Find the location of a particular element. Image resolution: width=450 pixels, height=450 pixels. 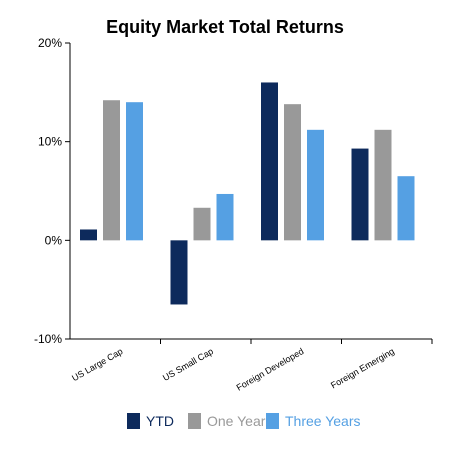

y-tick-label: -10% is located at coordinates (48, 339).